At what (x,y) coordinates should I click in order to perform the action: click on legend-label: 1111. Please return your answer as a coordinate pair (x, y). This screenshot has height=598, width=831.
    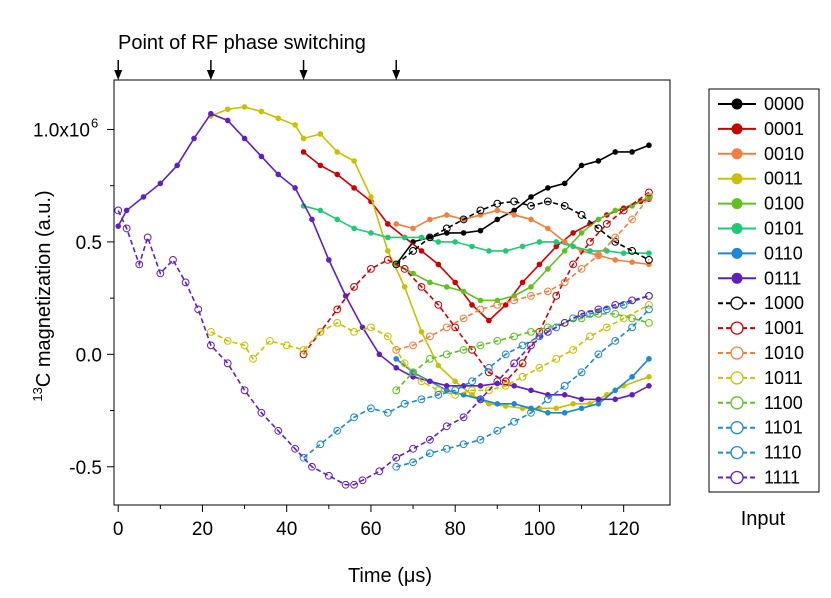
    Looking at the image, I should click on (782, 478).